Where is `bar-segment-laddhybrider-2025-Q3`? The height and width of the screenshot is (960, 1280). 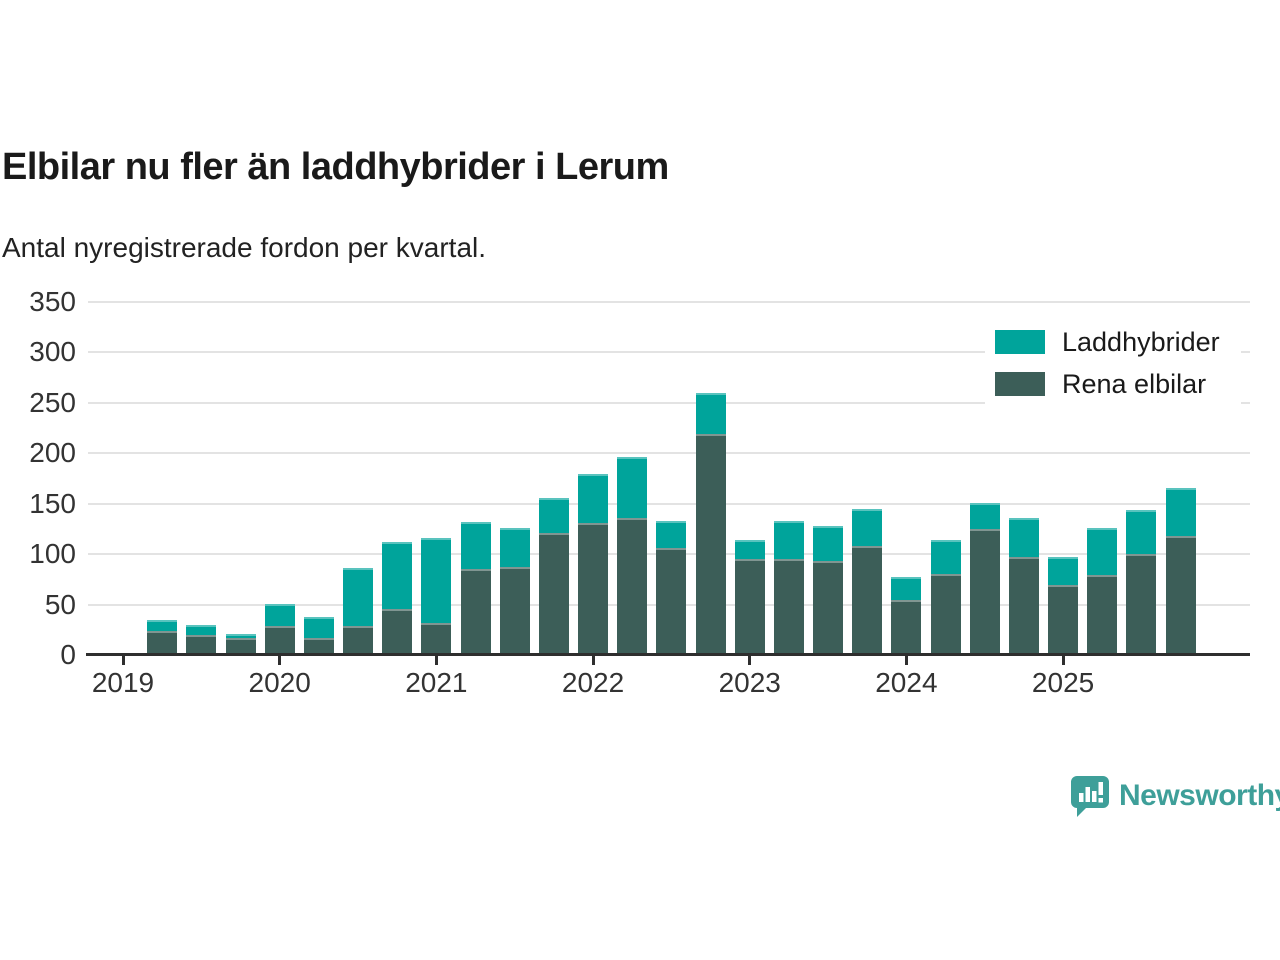 bar-segment-laddhybrider-2025-Q3 is located at coordinates (1141, 532).